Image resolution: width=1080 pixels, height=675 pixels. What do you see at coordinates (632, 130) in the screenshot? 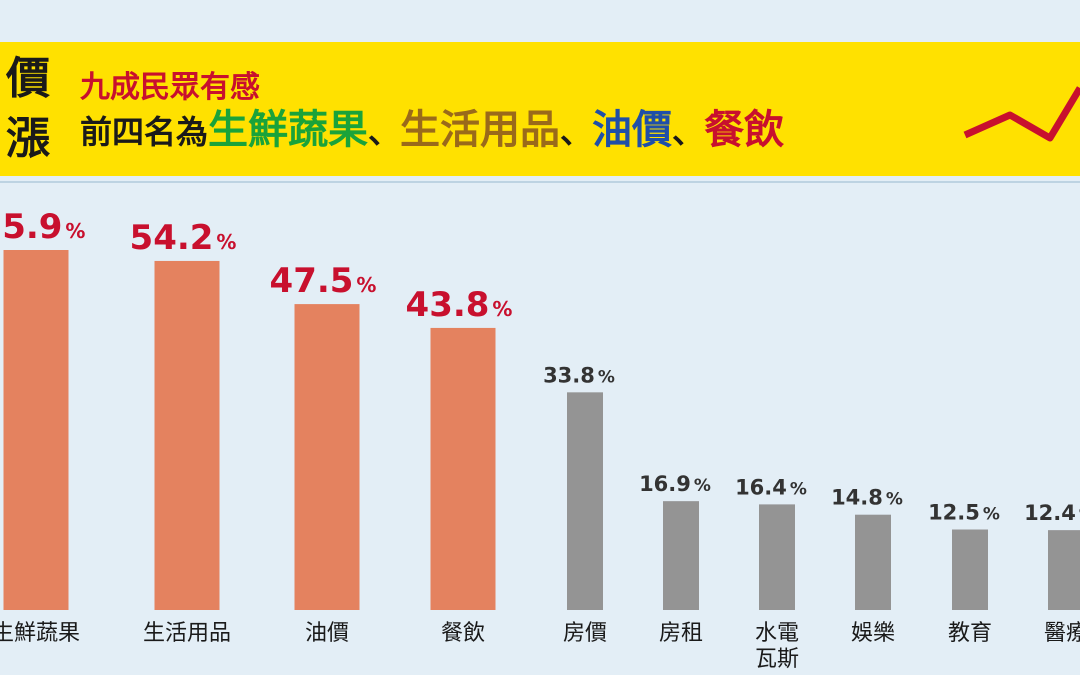
I see `headline-item-3: 油價` at bounding box center [632, 130].